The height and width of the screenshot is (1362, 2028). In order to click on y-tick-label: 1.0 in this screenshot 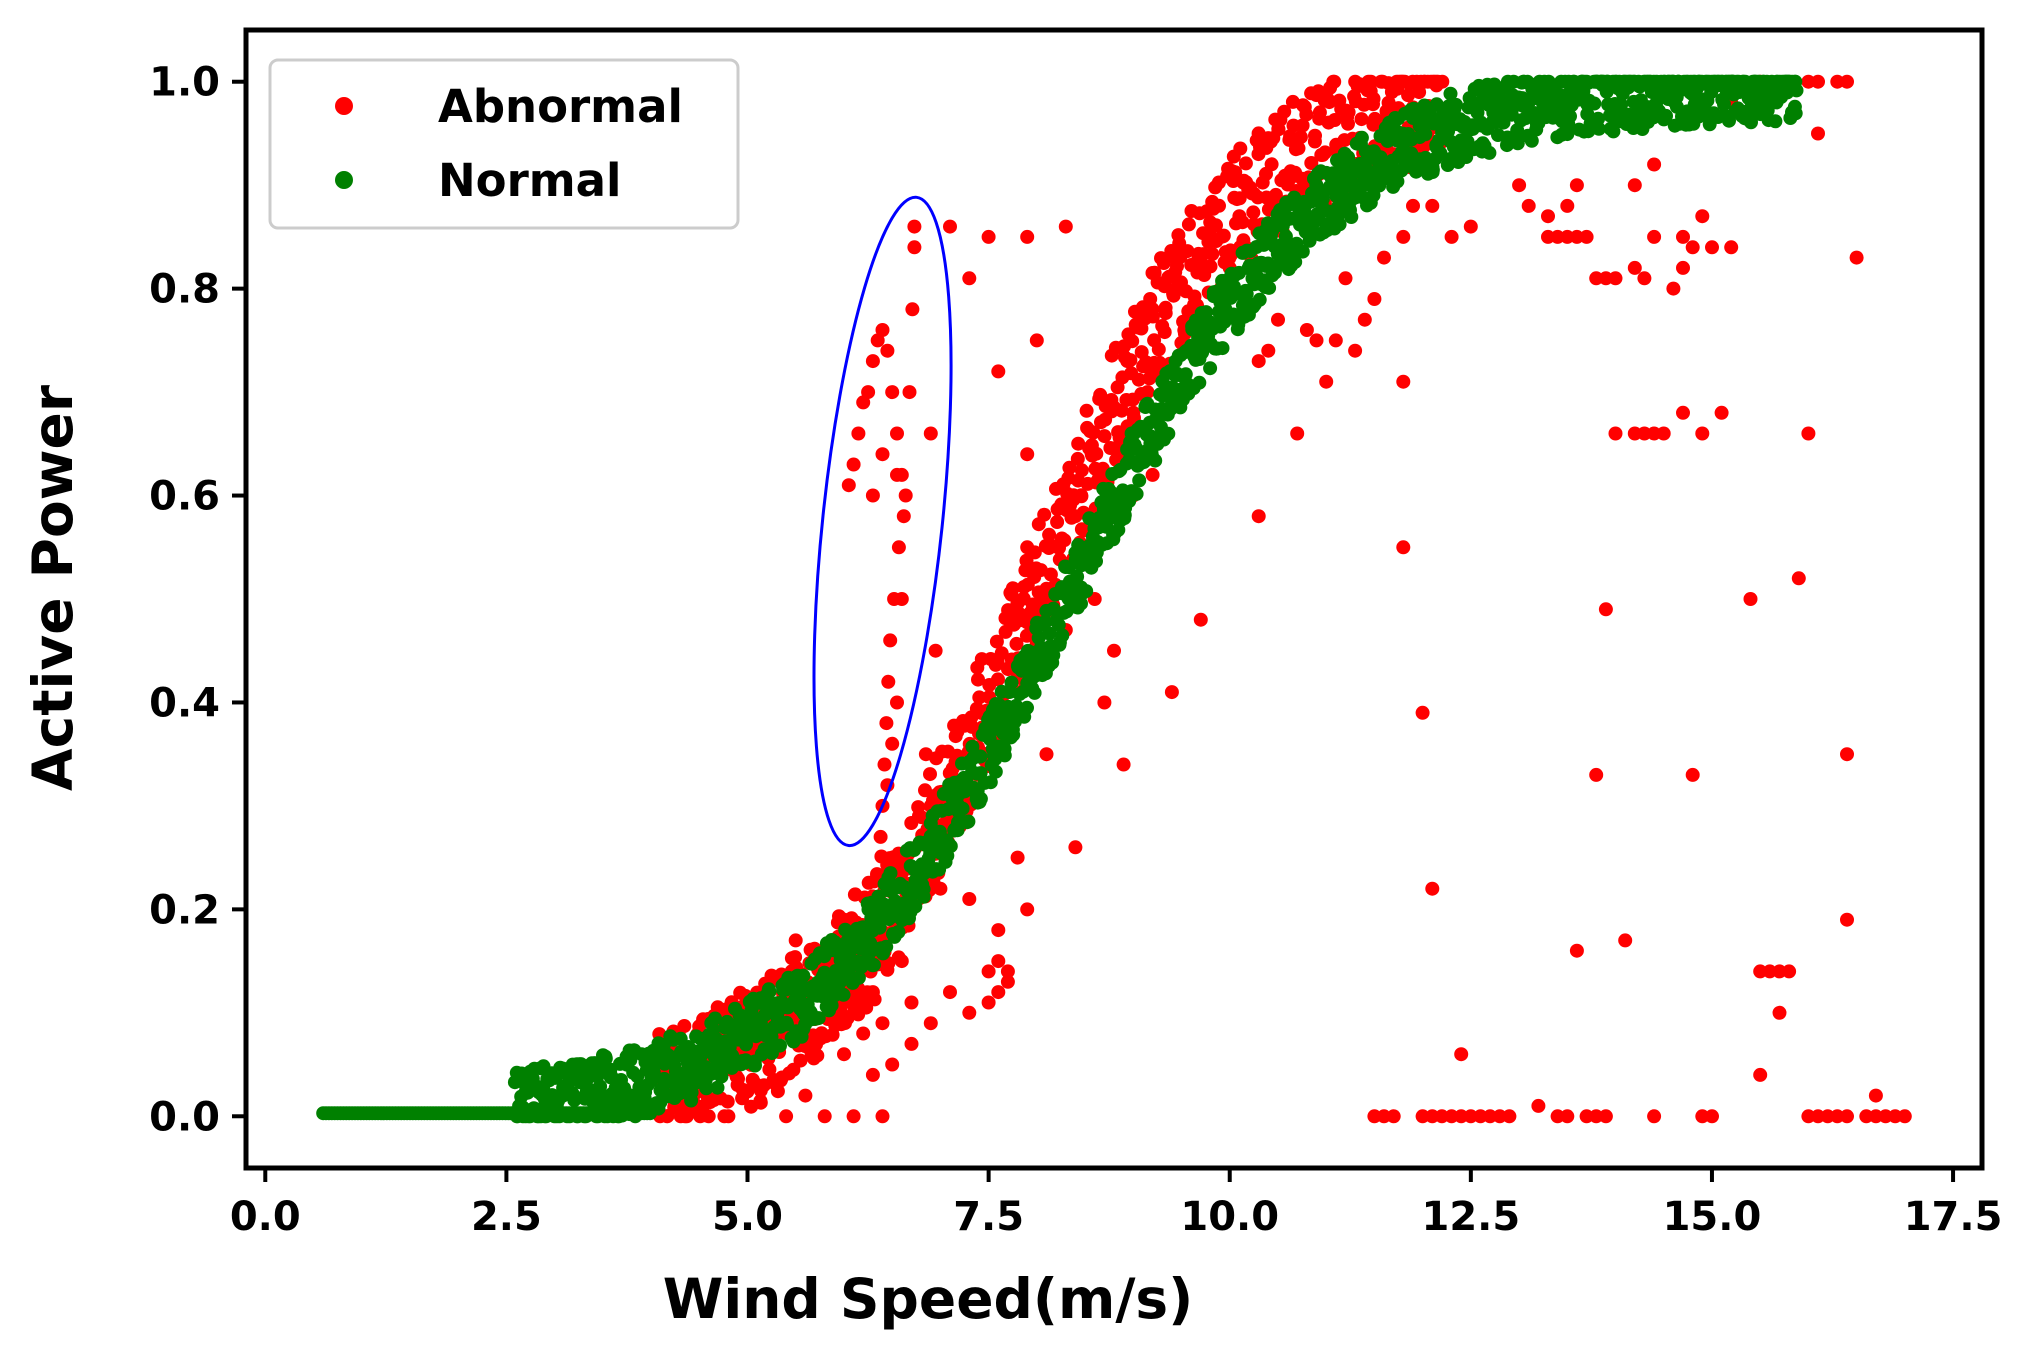, I will do `click(184, 83)`.